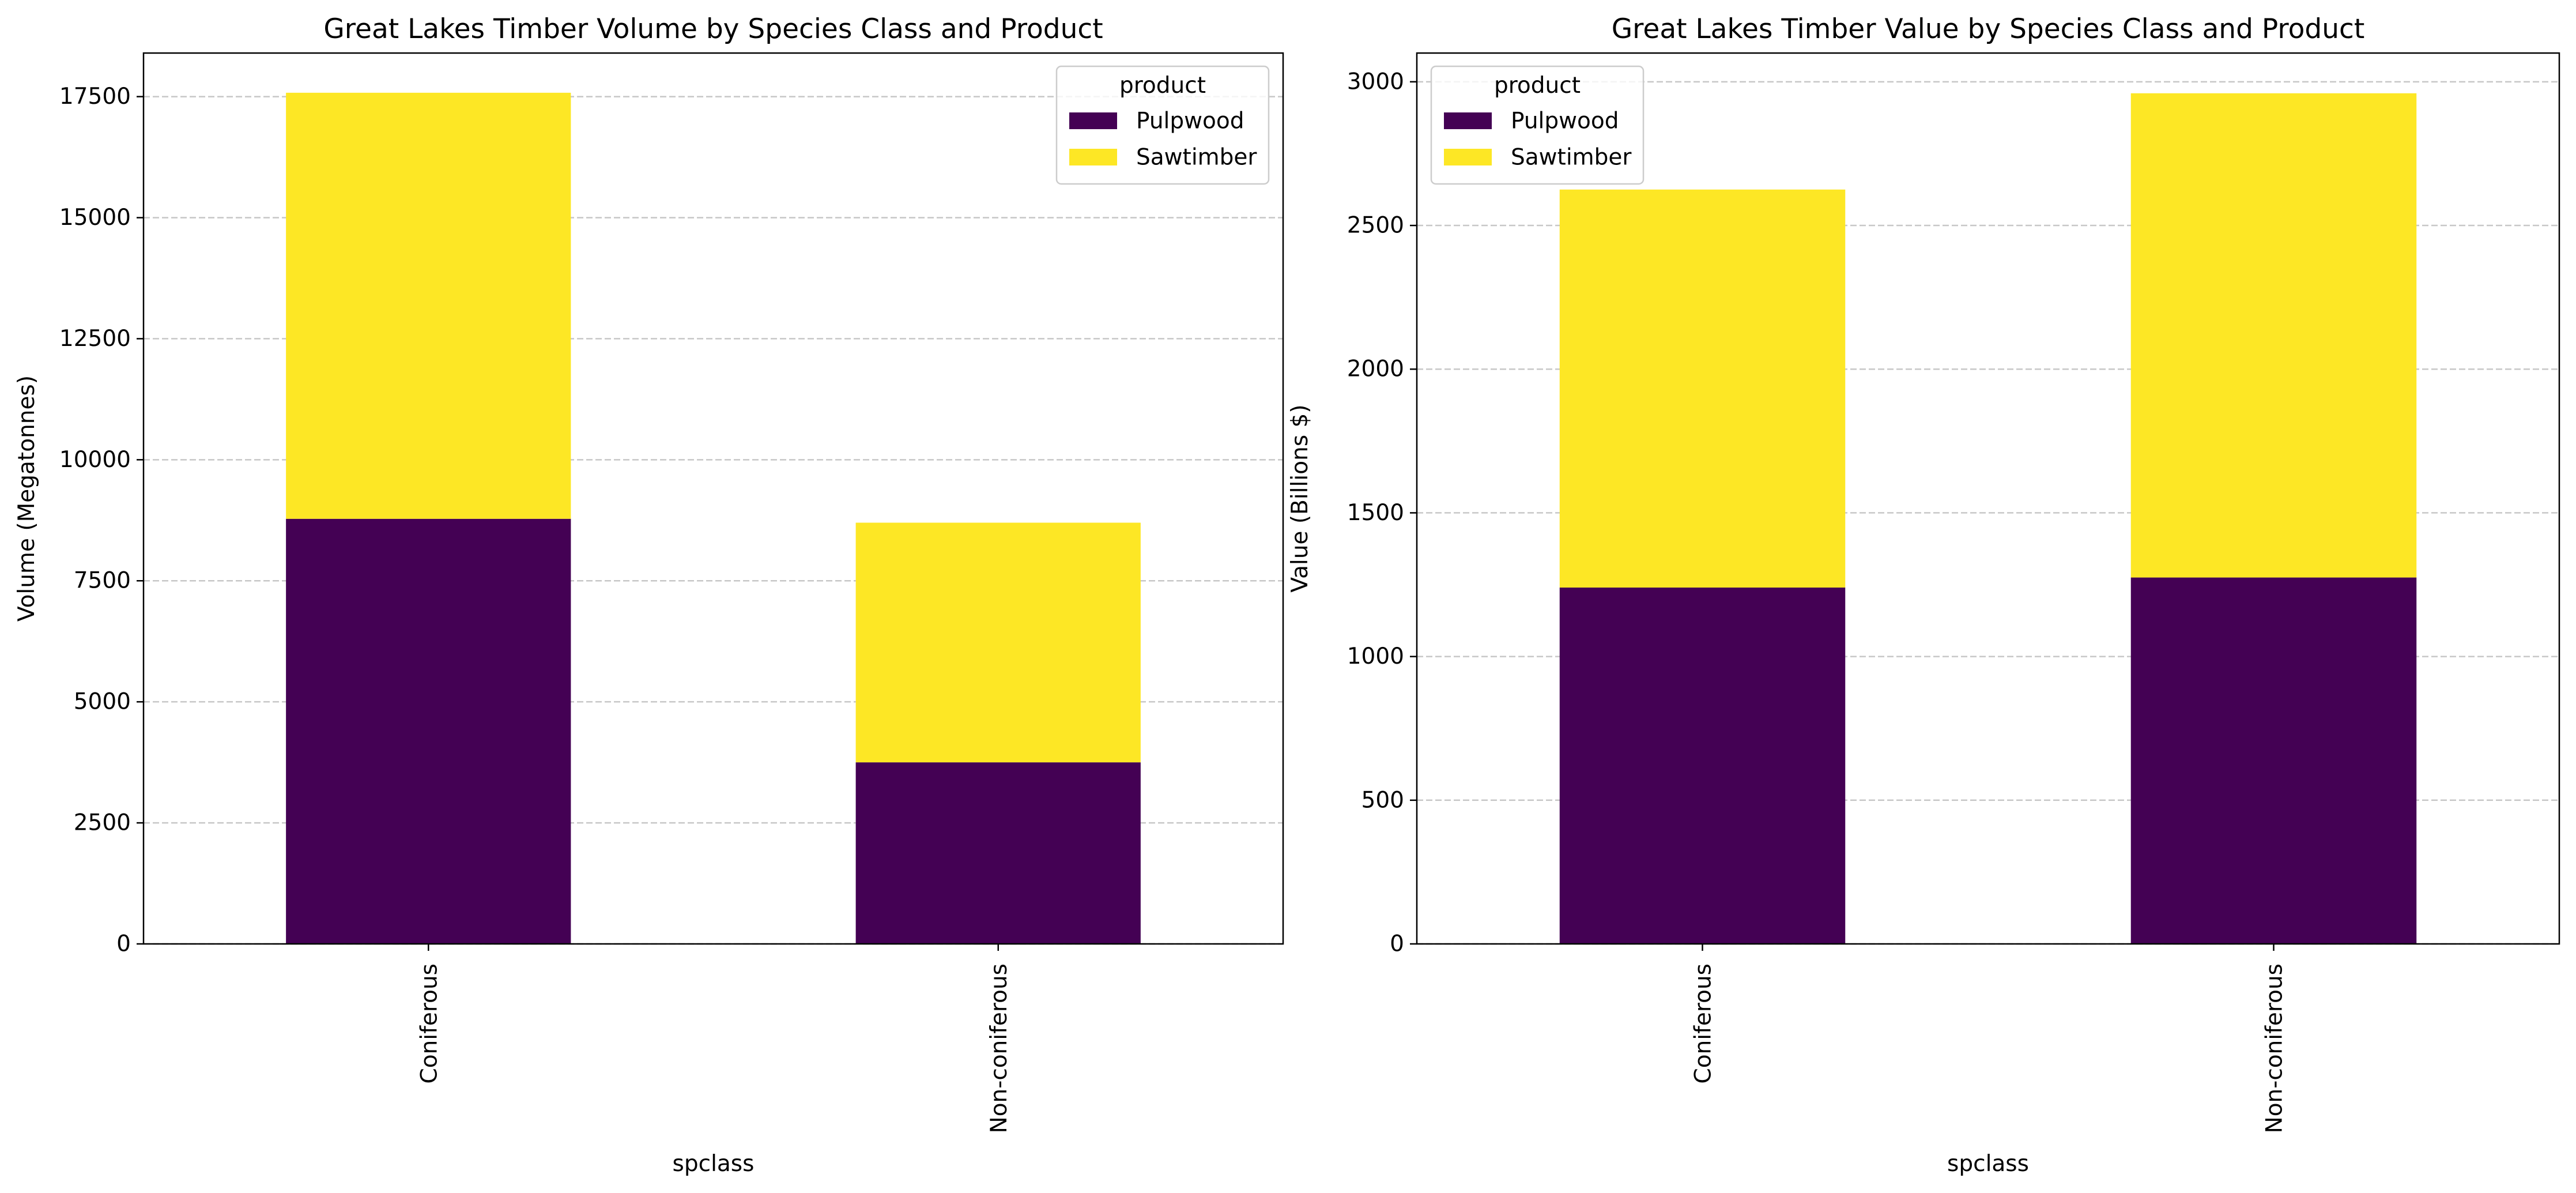 The image size is (2576, 1193). Describe the element at coordinates (27, 499) in the screenshot. I see `y-axis-label: Volume (Megatonnes)` at that location.